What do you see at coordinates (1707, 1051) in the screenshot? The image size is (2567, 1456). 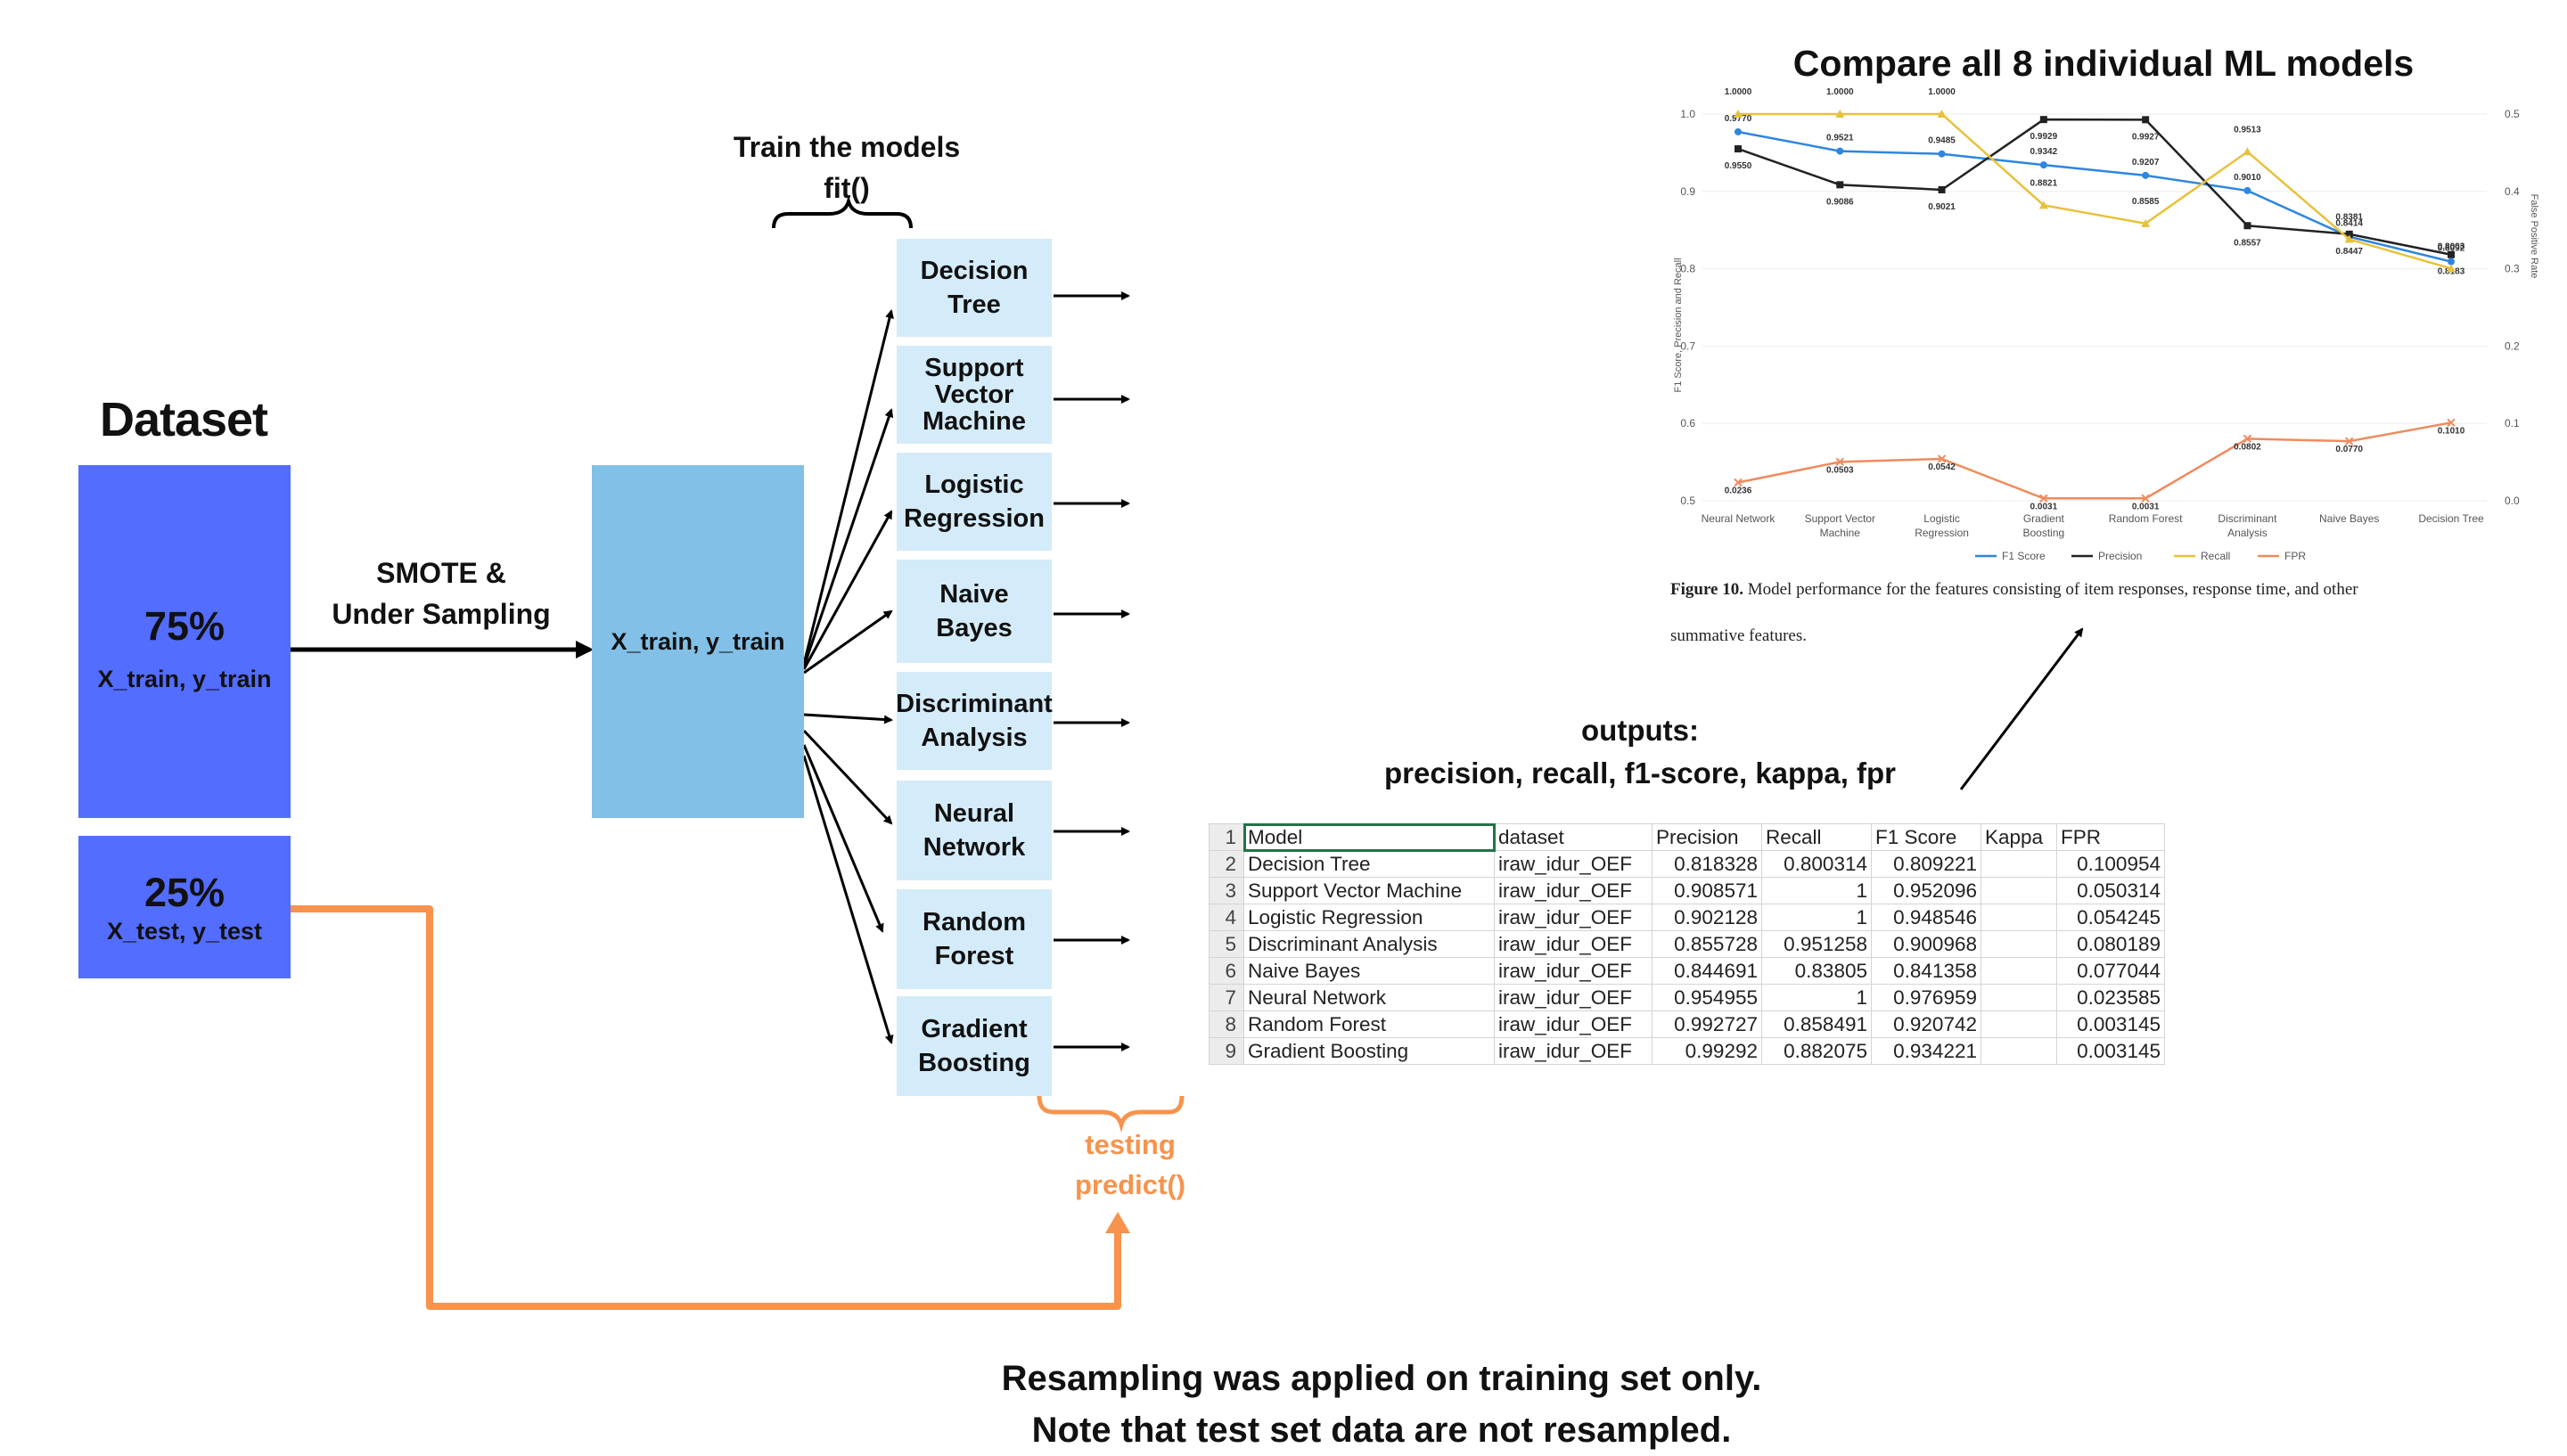 I see `table-cell: 0.99292` at bounding box center [1707, 1051].